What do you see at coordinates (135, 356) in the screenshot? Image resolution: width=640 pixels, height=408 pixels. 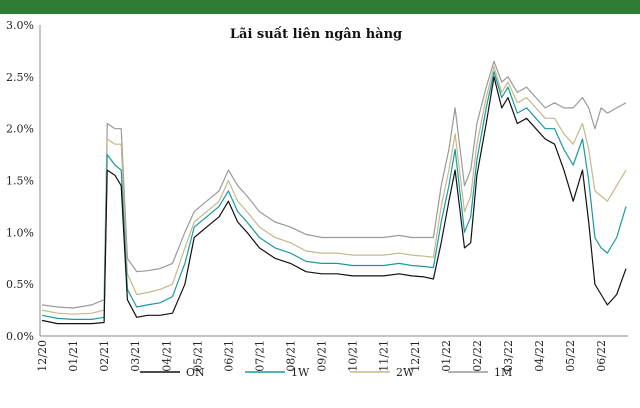 I see `x-tick-label: 03/21` at bounding box center [135, 356].